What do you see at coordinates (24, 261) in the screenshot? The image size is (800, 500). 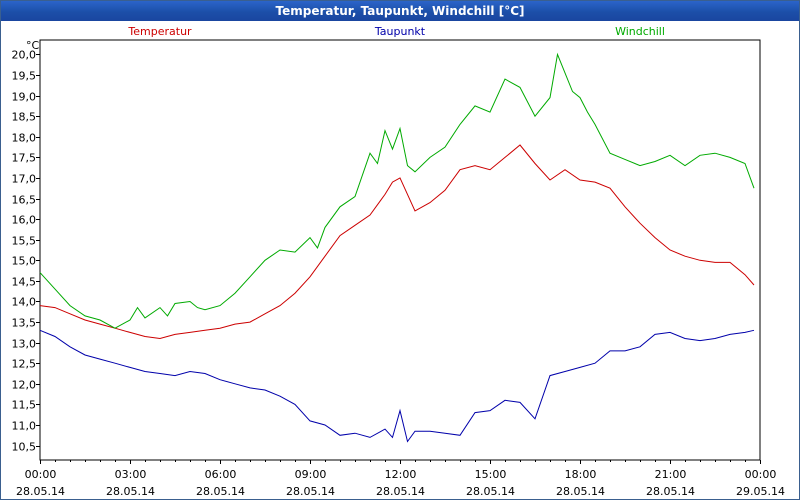 I see `y-tick-label: 15,0` at bounding box center [24, 261].